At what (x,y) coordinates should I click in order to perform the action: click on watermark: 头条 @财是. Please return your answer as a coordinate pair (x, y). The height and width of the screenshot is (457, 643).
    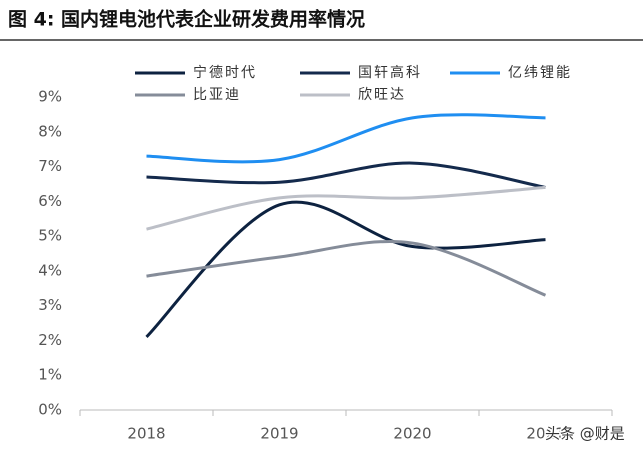
    Looking at the image, I should click on (585, 434).